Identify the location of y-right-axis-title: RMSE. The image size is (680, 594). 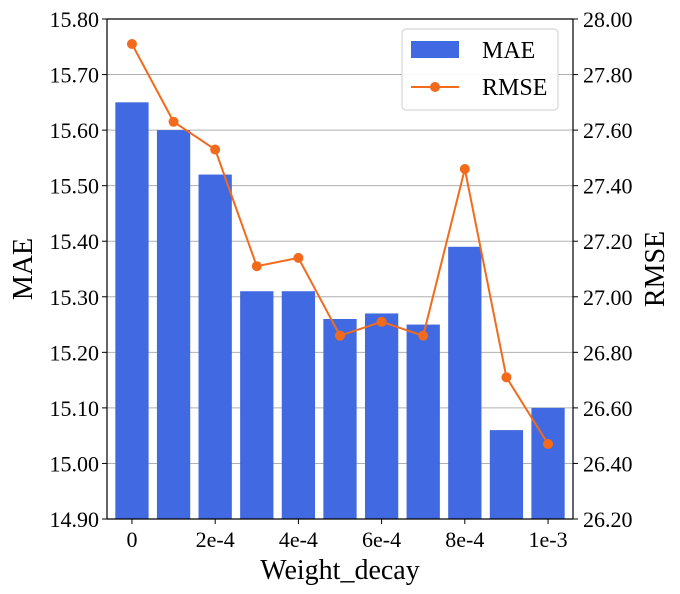
(655, 269).